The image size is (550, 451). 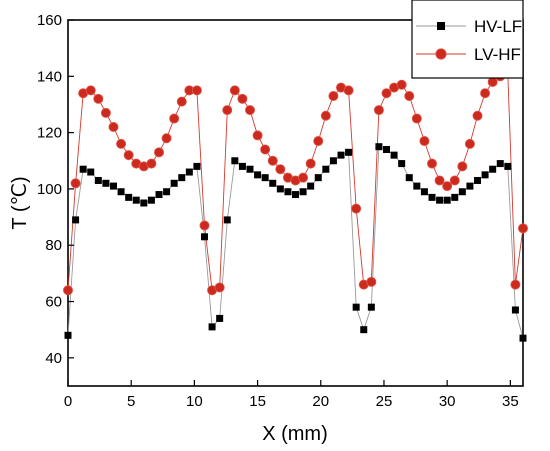 What do you see at coordinates (320, 401) in the screenshot?
I see `x-tick-label-20: 20` at bounding box center [320, 401].